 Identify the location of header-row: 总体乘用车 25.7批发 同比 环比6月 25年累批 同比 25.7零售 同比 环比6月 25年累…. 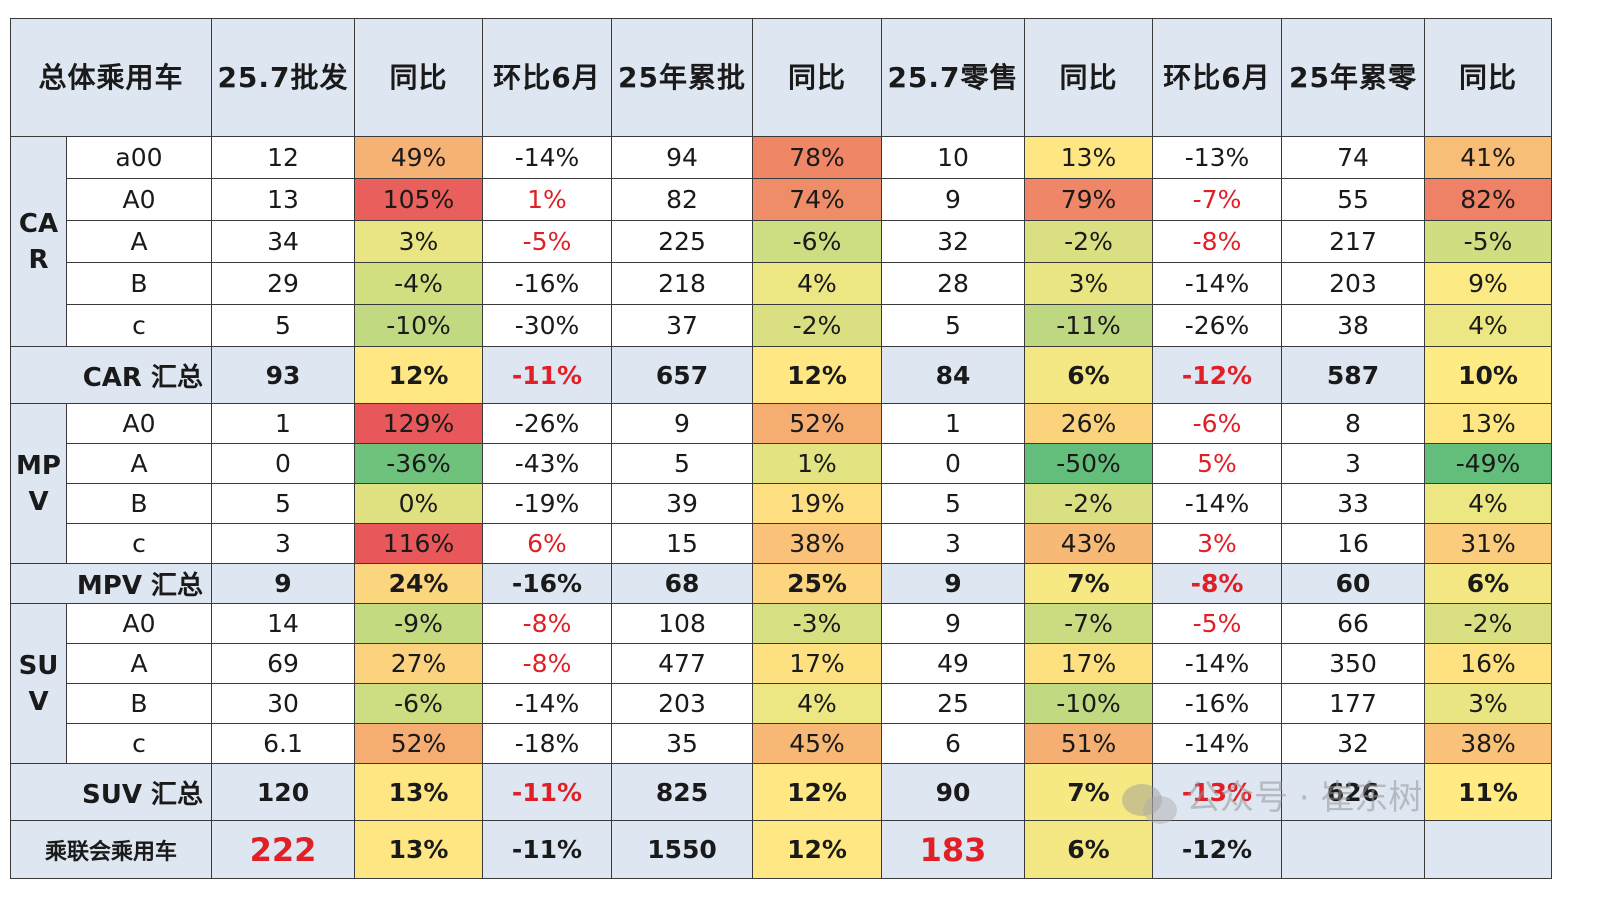
(781, 77).